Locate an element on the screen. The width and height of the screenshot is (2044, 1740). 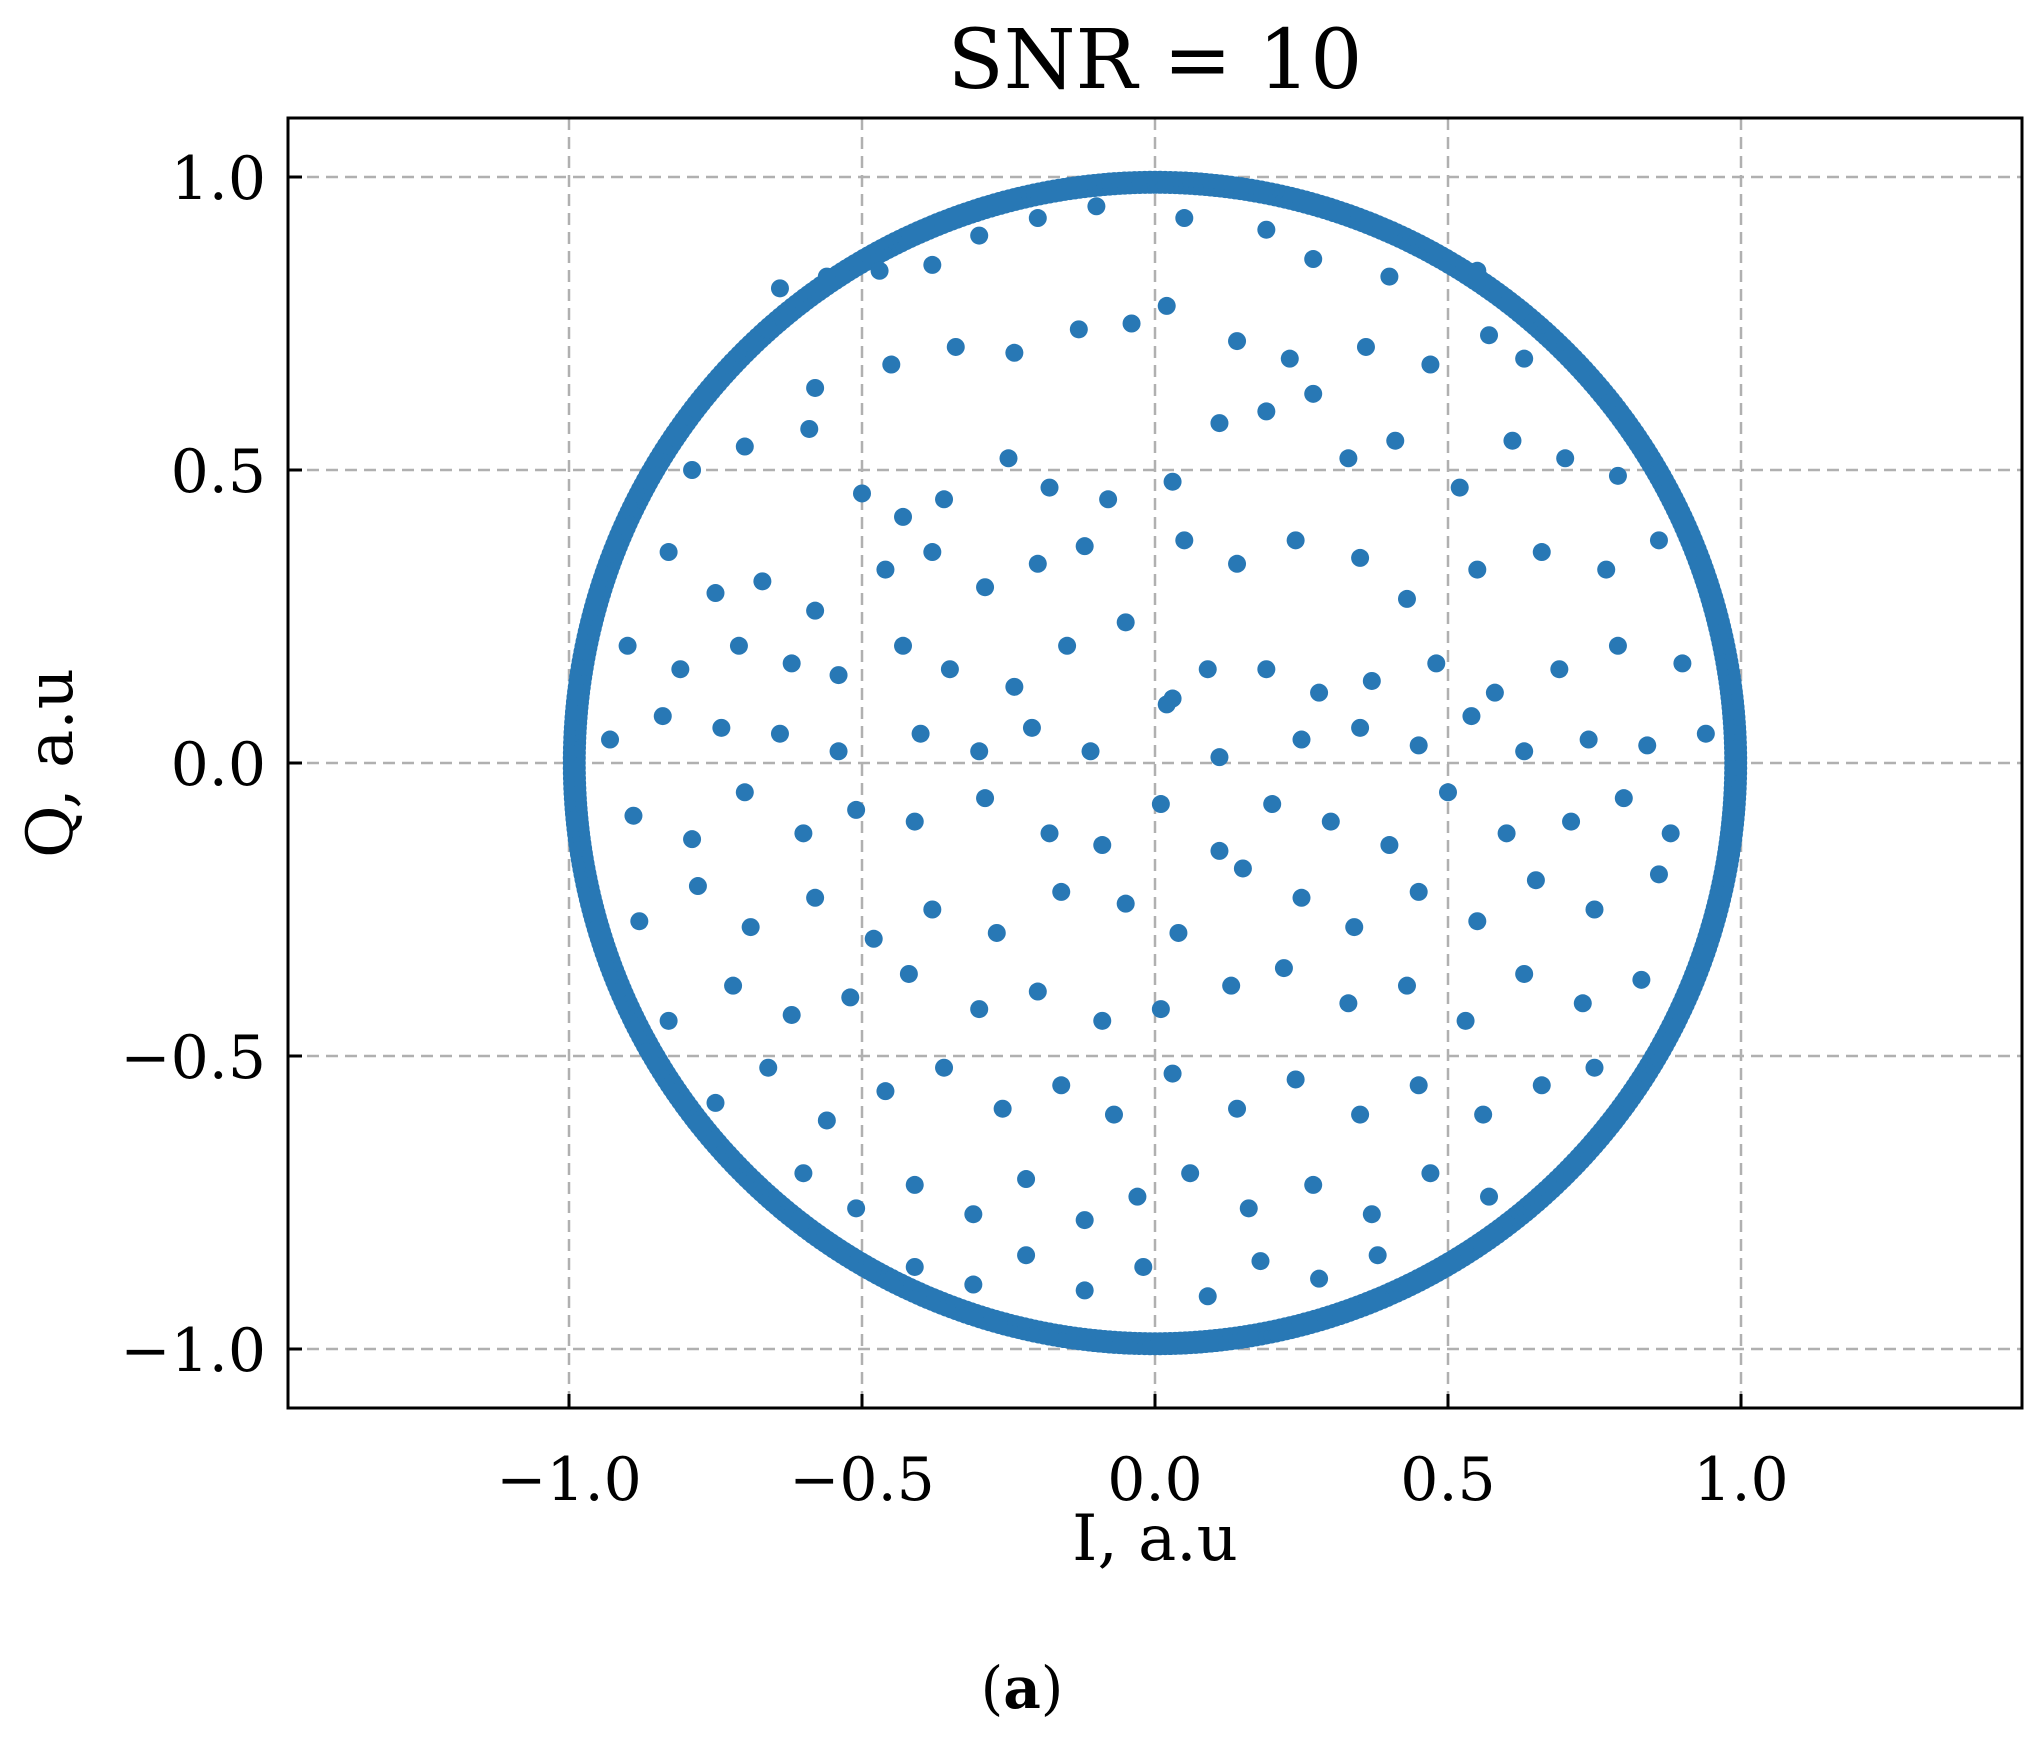
y-tick-label: −0.5 is located at coordinates (193, 1058).